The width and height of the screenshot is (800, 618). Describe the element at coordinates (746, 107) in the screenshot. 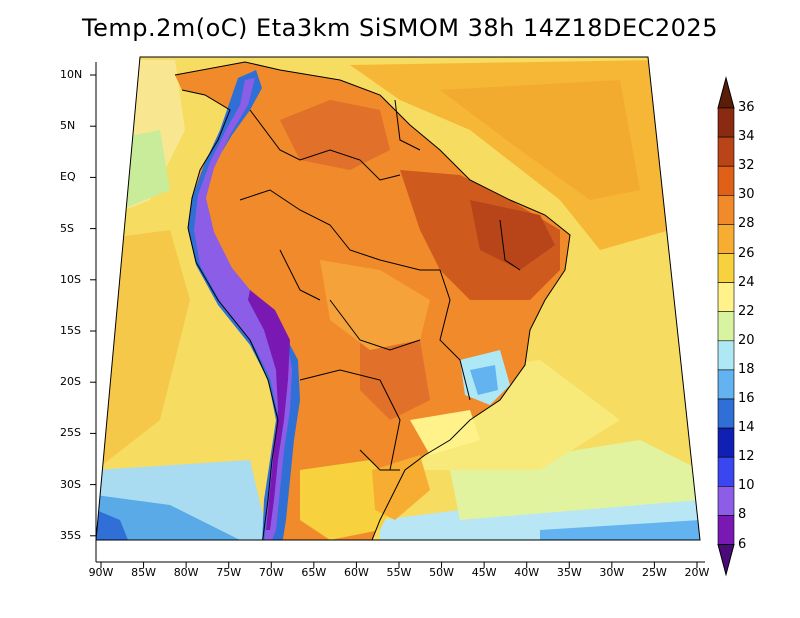

I see `colorbar-label: 36` at that location.